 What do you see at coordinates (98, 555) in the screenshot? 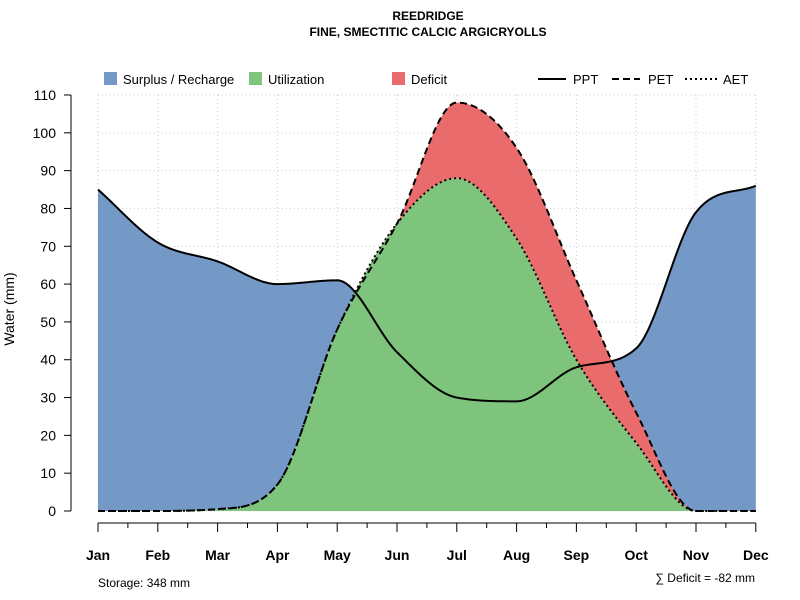
I see `x-tick-label: Jan` at bounding box center [98, 555].